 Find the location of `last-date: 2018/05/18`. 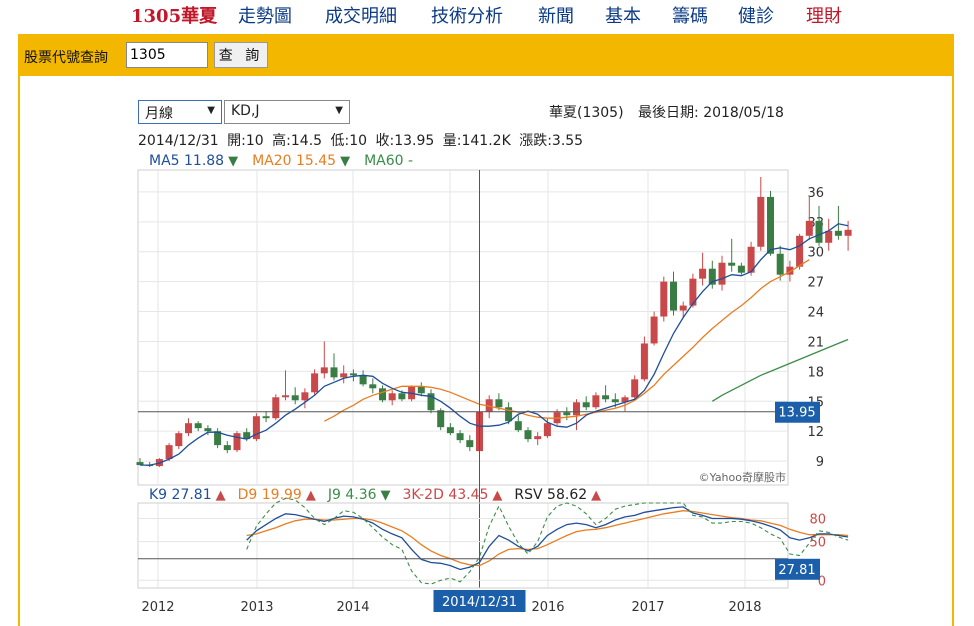

last-date: 2018/05/18 is located at coordinates (743, 113).